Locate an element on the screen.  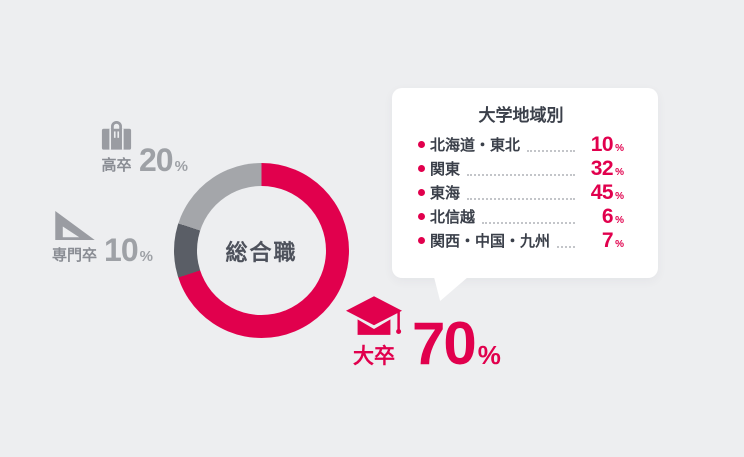
segment-label-daisotsu: 大卒 70 % is located at coordinates (423, 336).